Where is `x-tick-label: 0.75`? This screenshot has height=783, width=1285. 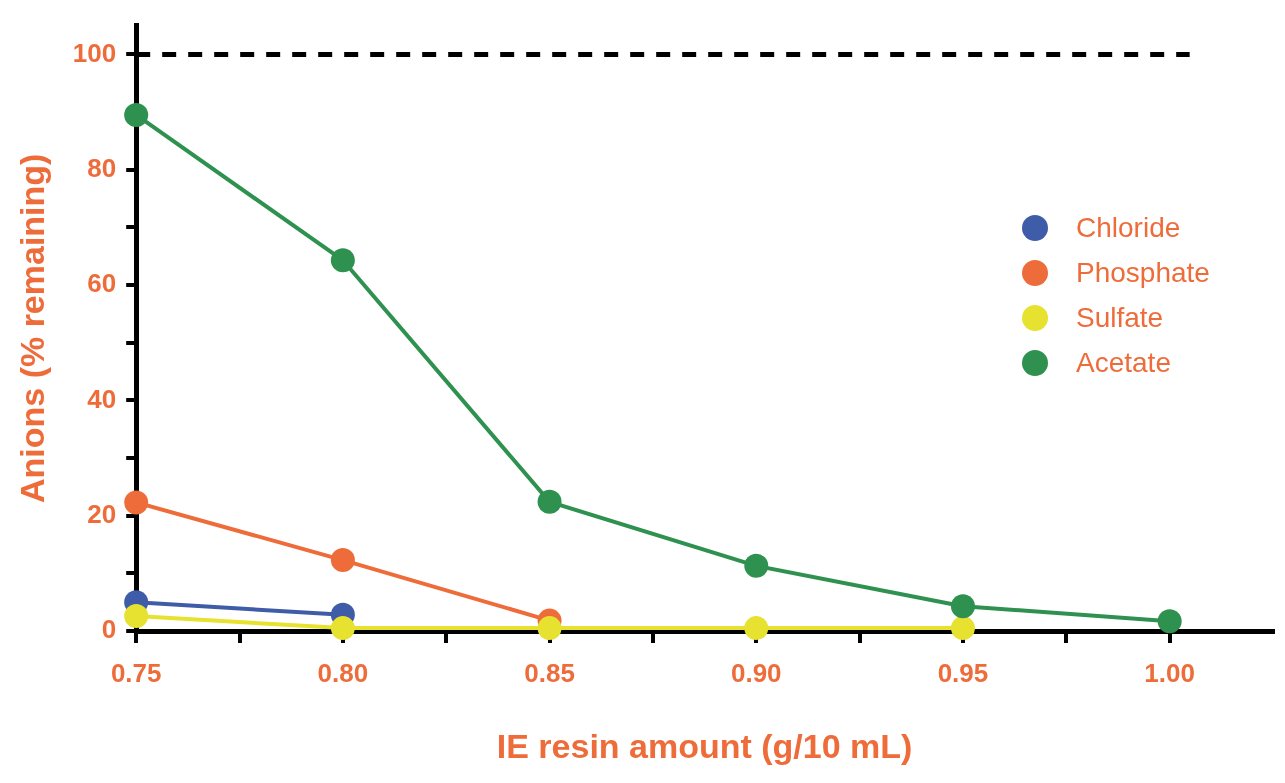 x-tick-label: 0.75 is located at coordinates (136, 672).